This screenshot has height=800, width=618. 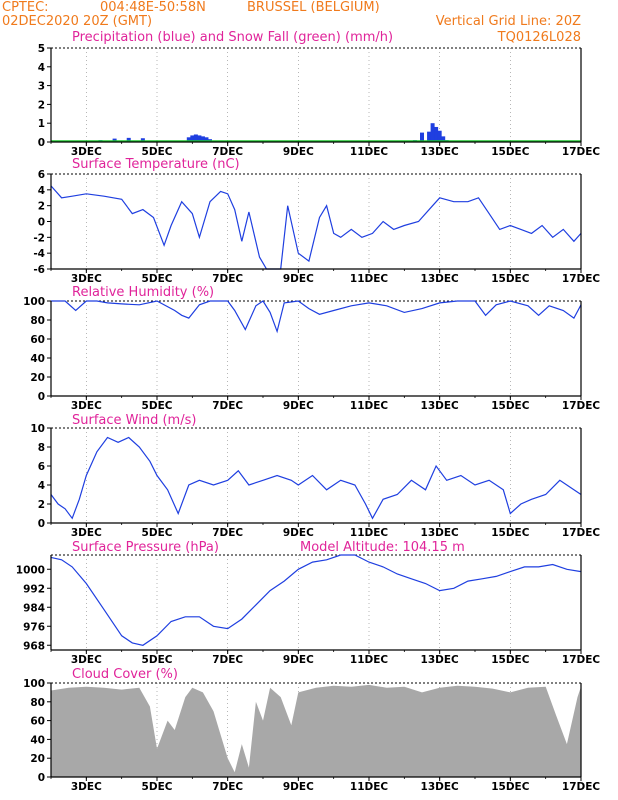 What do you see at coordinates (157, 787) in the screenshot?
I see `cloud-xtick-label: 5DEC` at bounding box center [157, 787].